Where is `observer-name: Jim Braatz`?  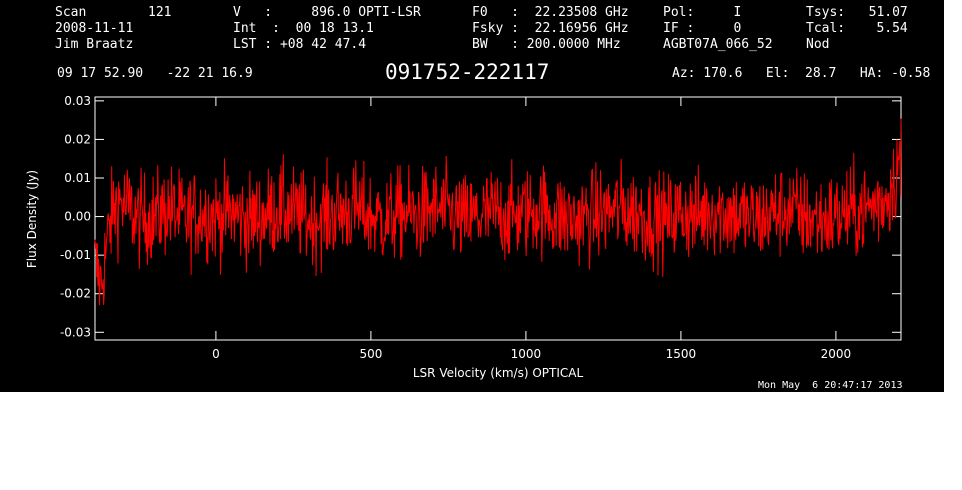
observer-name: Jim Braatz is located at coordinates (94, 44).